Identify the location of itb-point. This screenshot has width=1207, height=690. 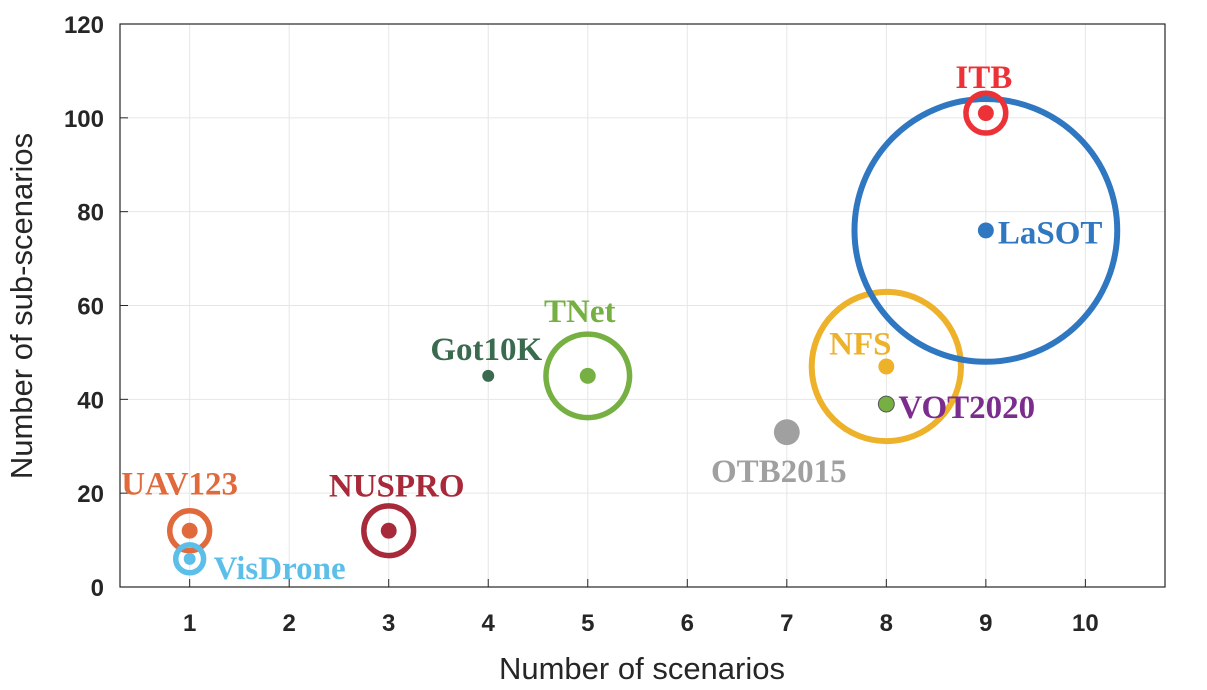
(985, 113).